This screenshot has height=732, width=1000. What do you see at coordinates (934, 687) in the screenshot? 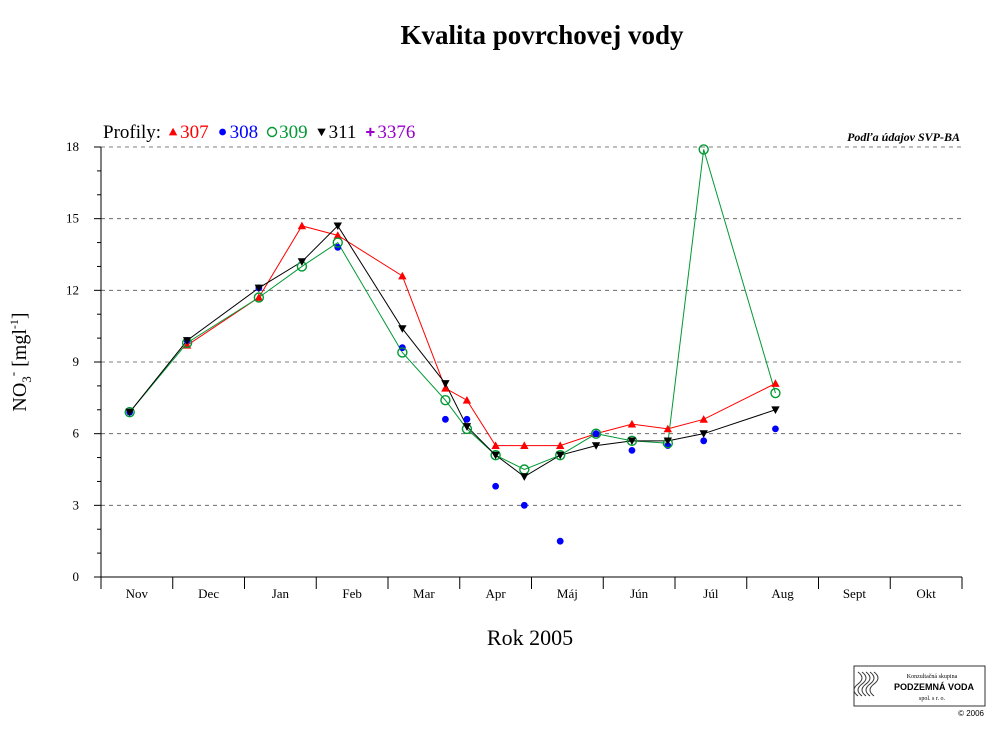
I see `logo-line-2: PODZEMNÁ VODA` at bounding box center [934, 687].